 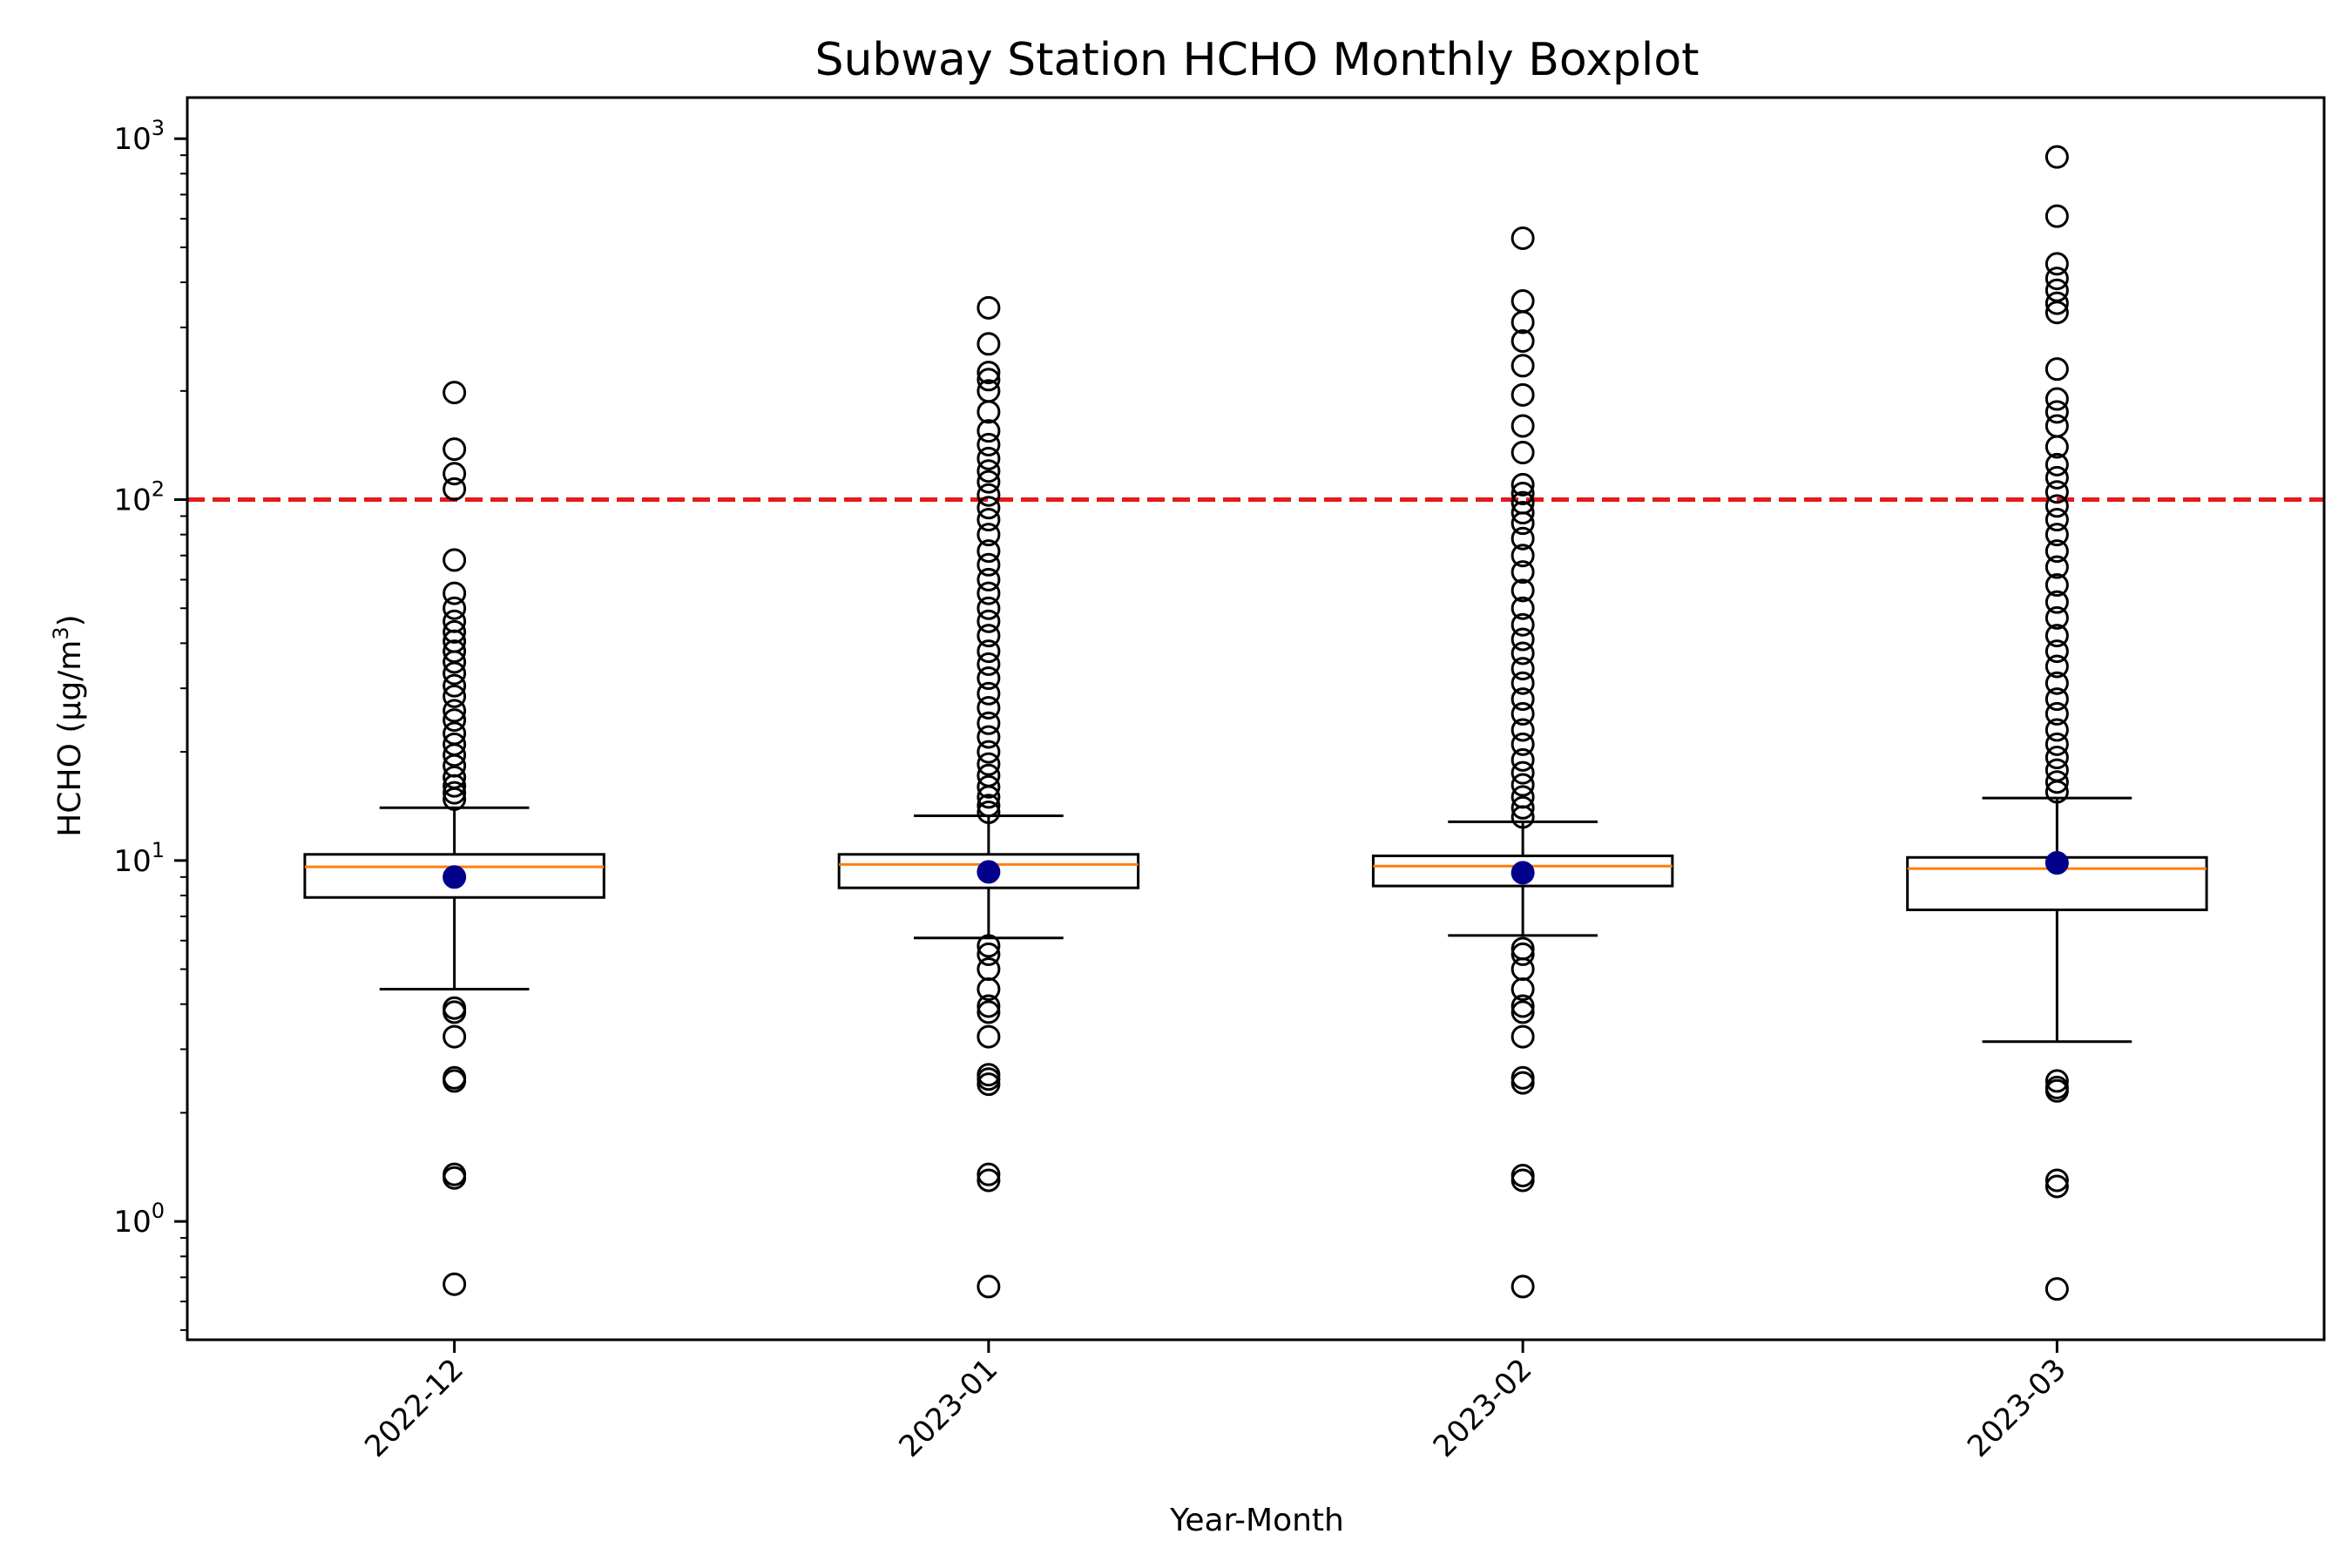 What do you see at coordinates (1256, 60) in the screenshot?
I see `chart-title: Subway Station HCHO Monthly Boxplot` at bounding box center [1256, 60].